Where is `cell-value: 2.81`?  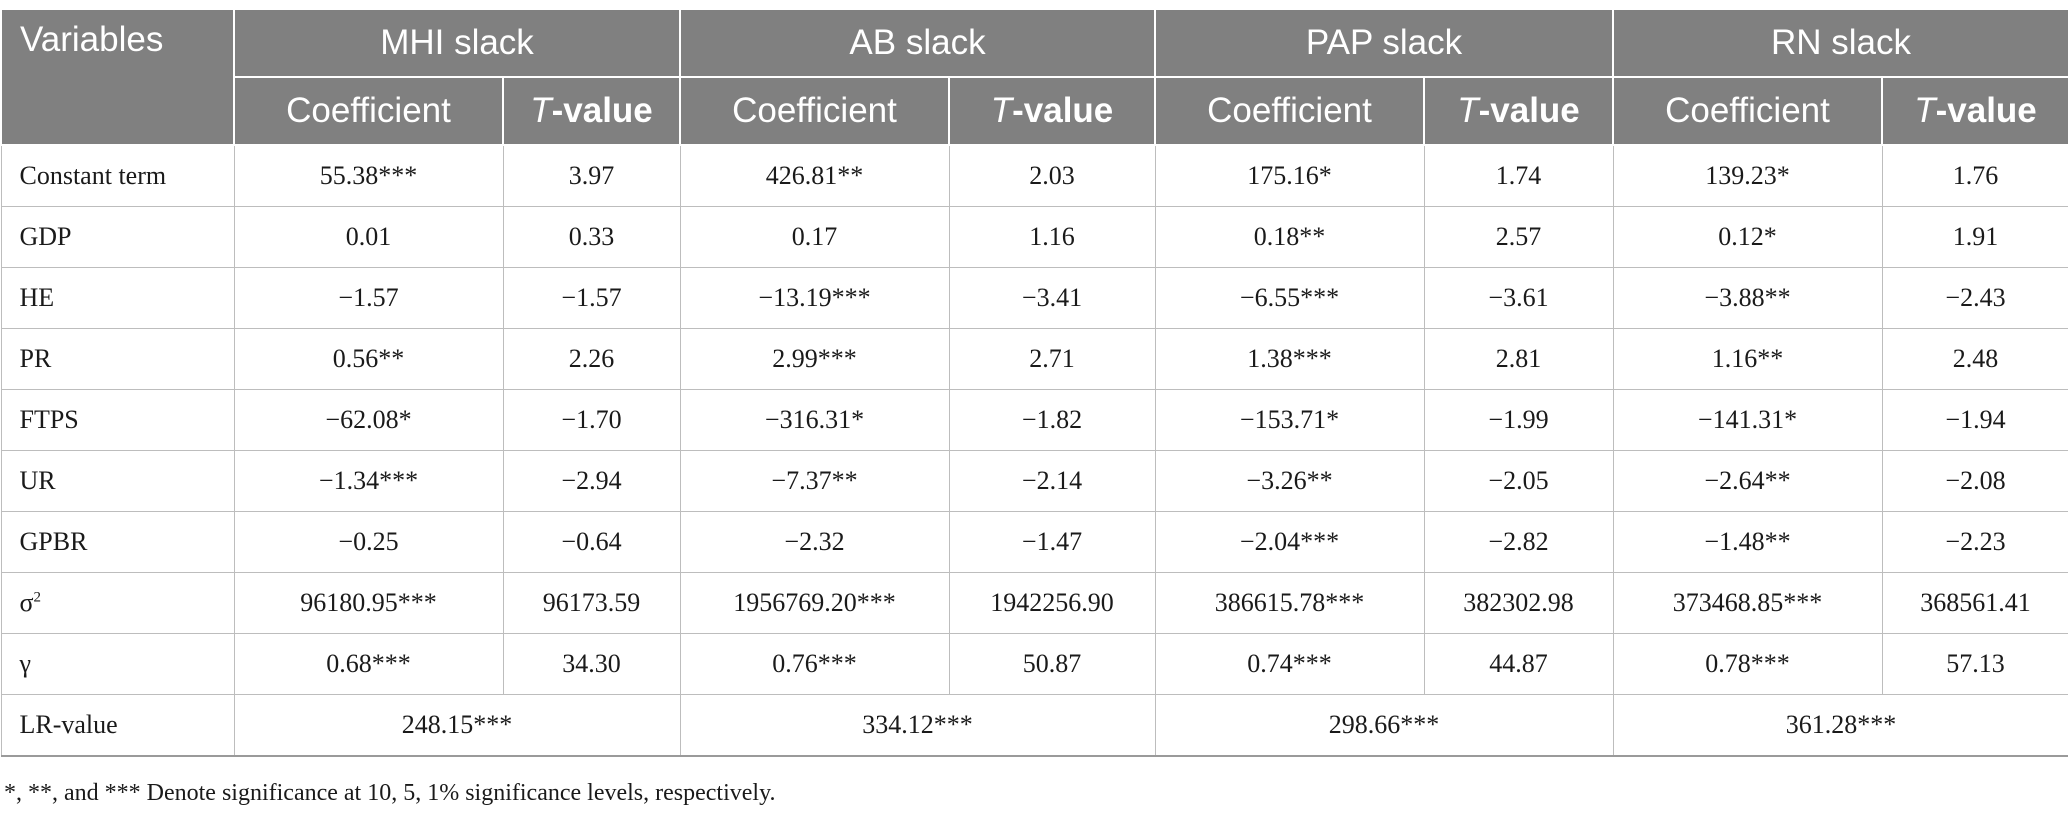 cell-value: 2.81 is located at coordinates (1518, 359).